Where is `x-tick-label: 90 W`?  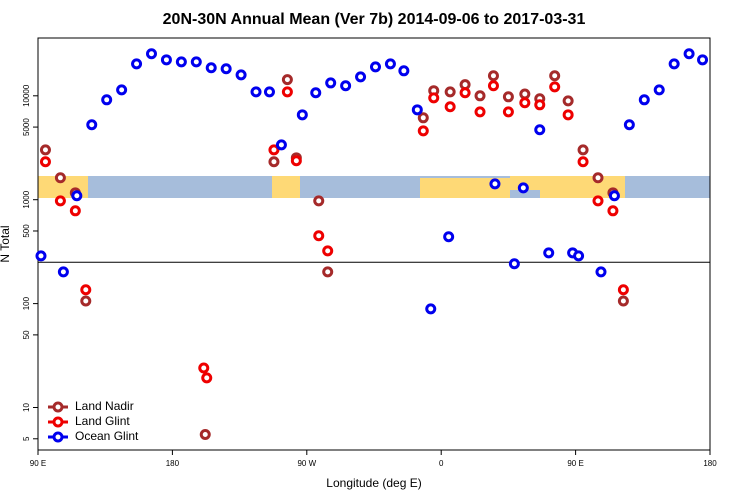
x-tick-label: 90 W is located at coordinates (306, 463).